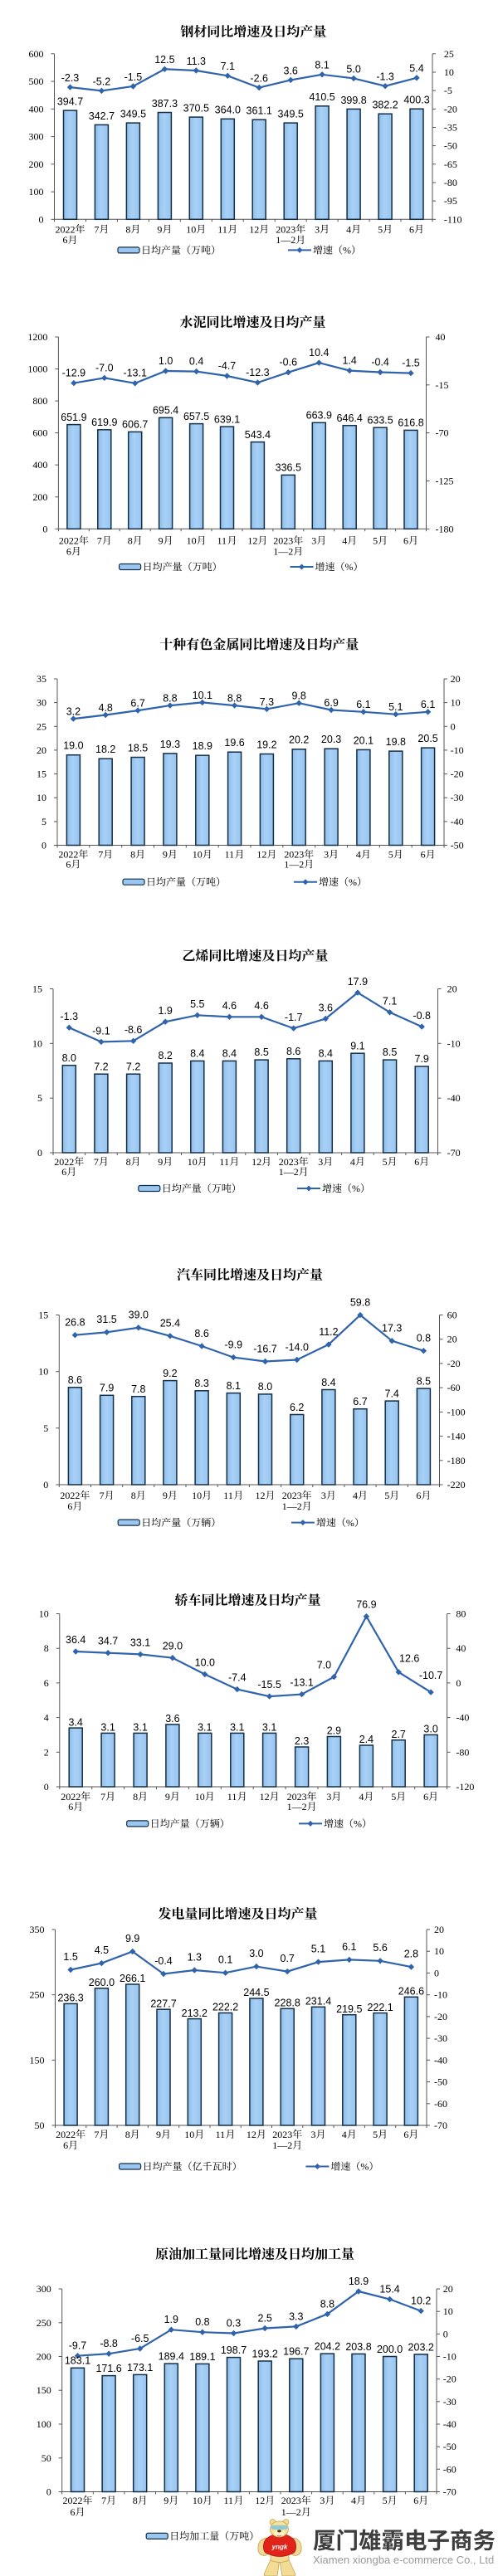  Describe the element at coordinates (458, 798) in the screenshot. I see `svg-text: -30` at that location.